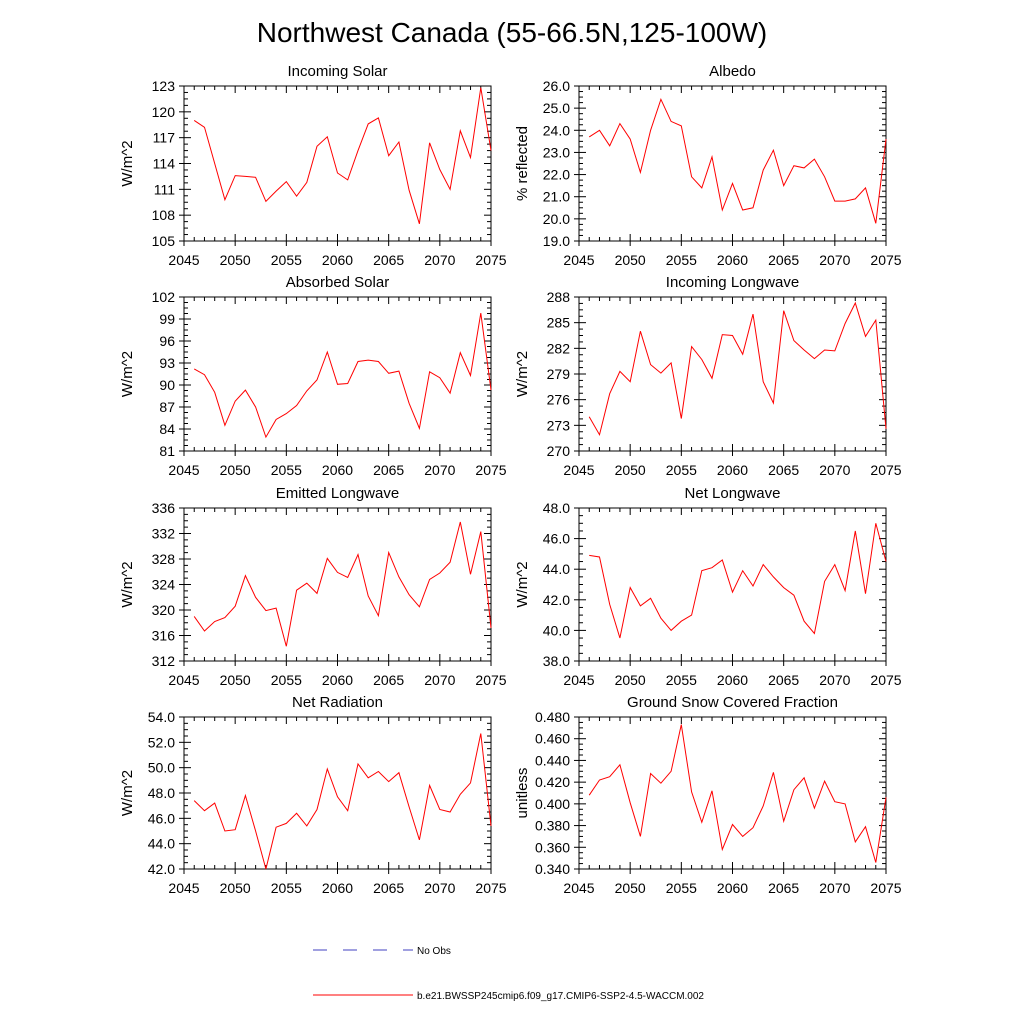 The height and width of the screenshot is (1024, 1024). I want to click on y-tick-label: 108, so click(164, 215).